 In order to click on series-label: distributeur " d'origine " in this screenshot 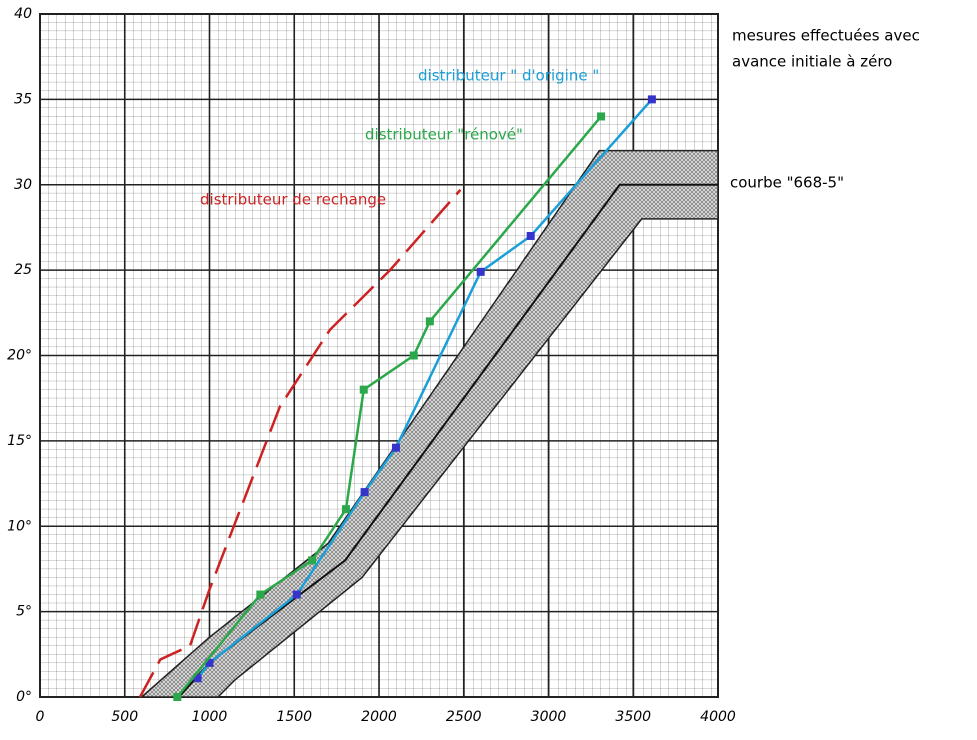, I will do `click(508, 76)`.